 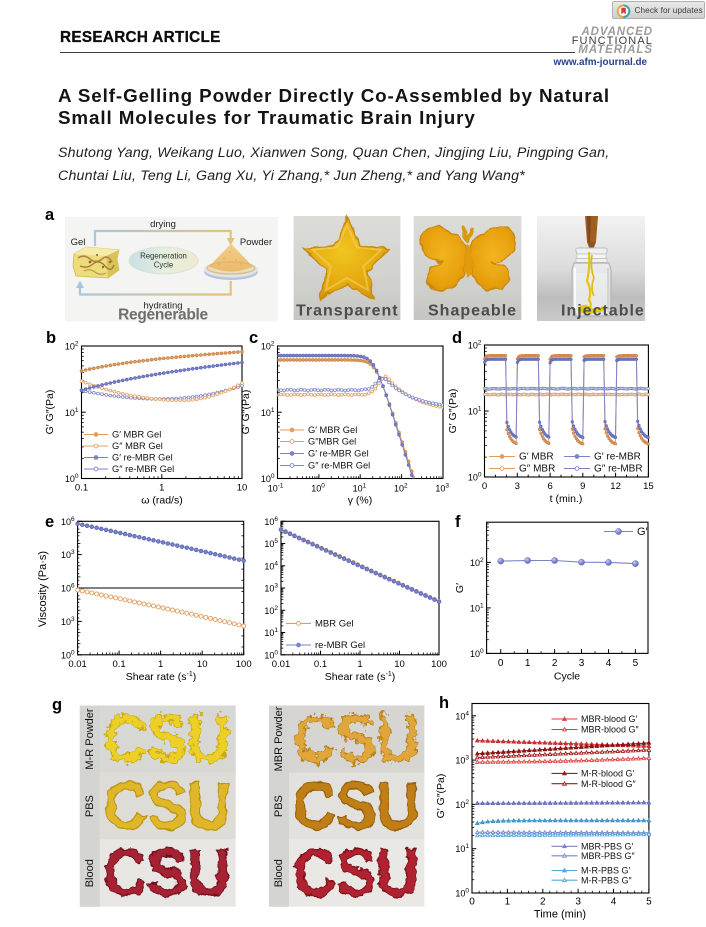 I want to click on svg-text: Shear rate (s-1), so click(x=360, y=677).